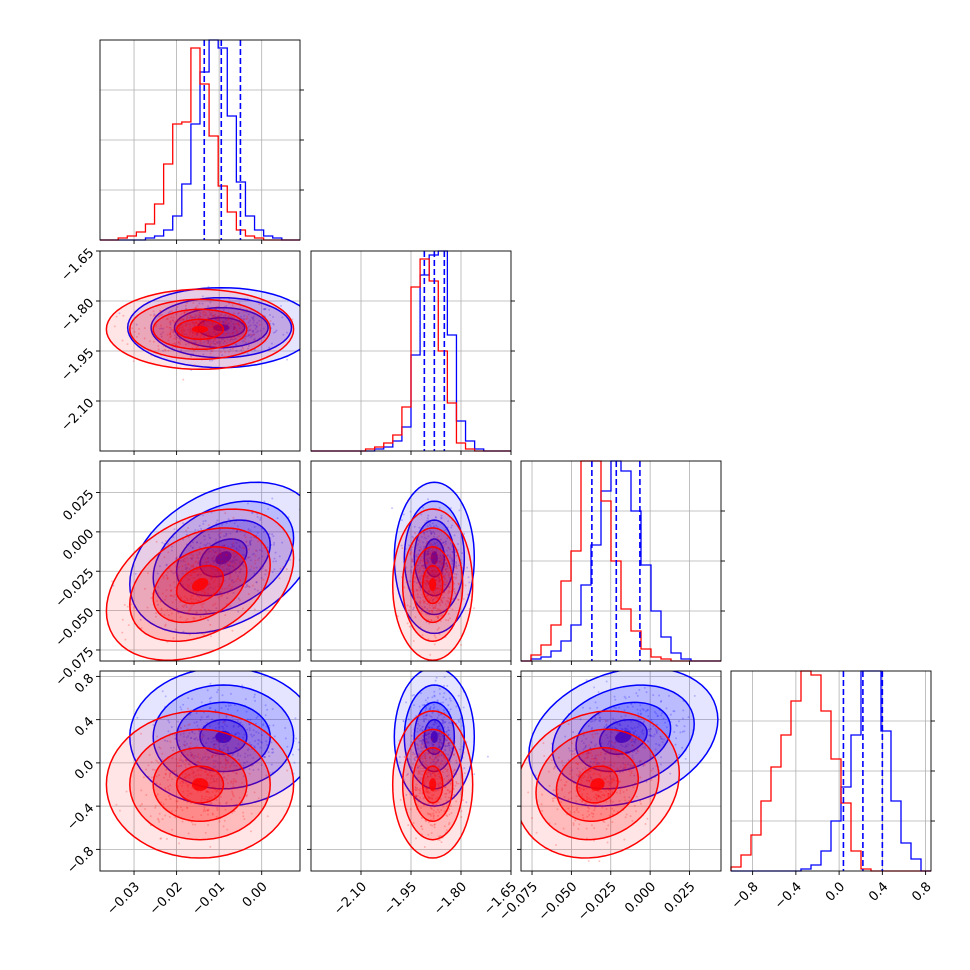  I want to click on y-tick-label: −1.65, so click(78, 265).